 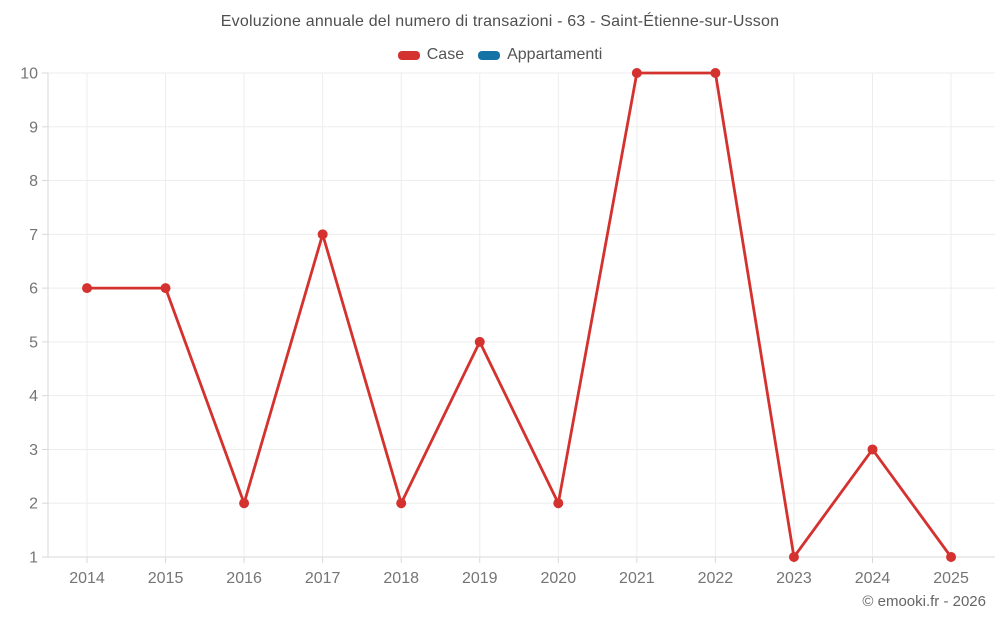 I want to click on data-point-case-2024, so click(x=872, y=449).